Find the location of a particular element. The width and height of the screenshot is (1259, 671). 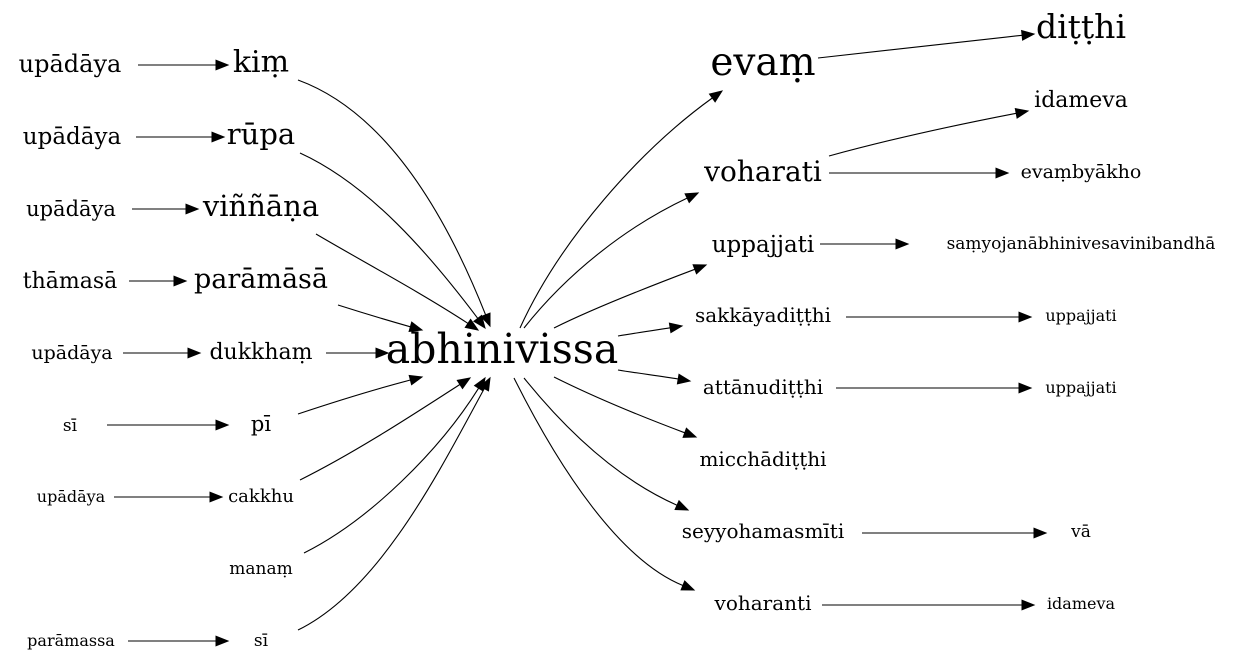

node-dukkham: dukkhaṃ is located at coordinates (260, 352).